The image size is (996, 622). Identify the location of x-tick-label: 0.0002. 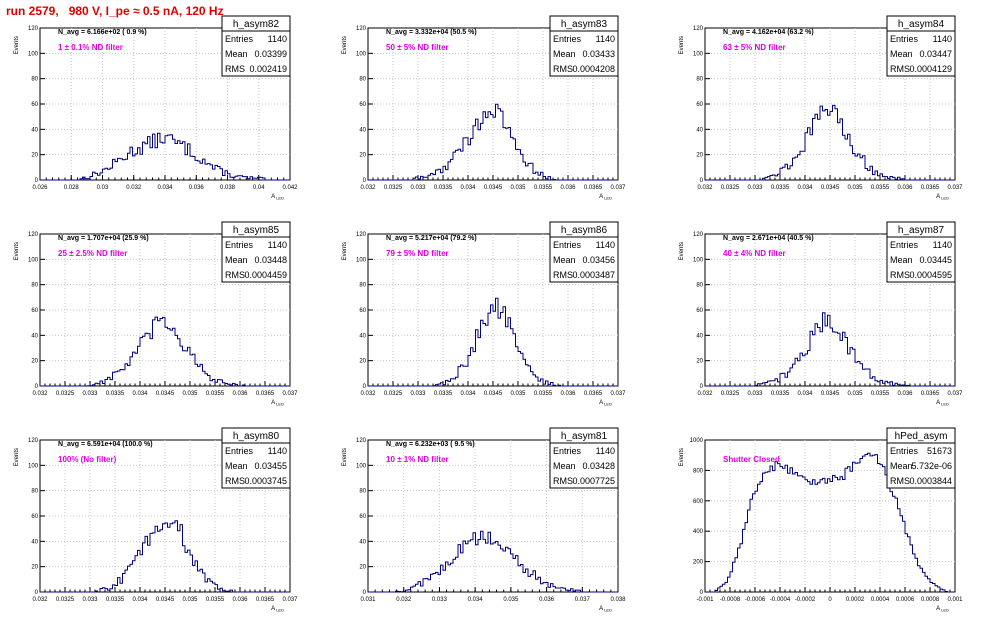
(855, 600).